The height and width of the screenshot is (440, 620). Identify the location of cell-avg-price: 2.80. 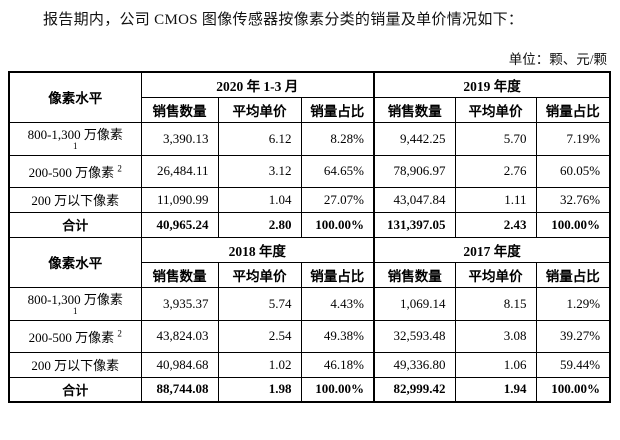
(259, 224).